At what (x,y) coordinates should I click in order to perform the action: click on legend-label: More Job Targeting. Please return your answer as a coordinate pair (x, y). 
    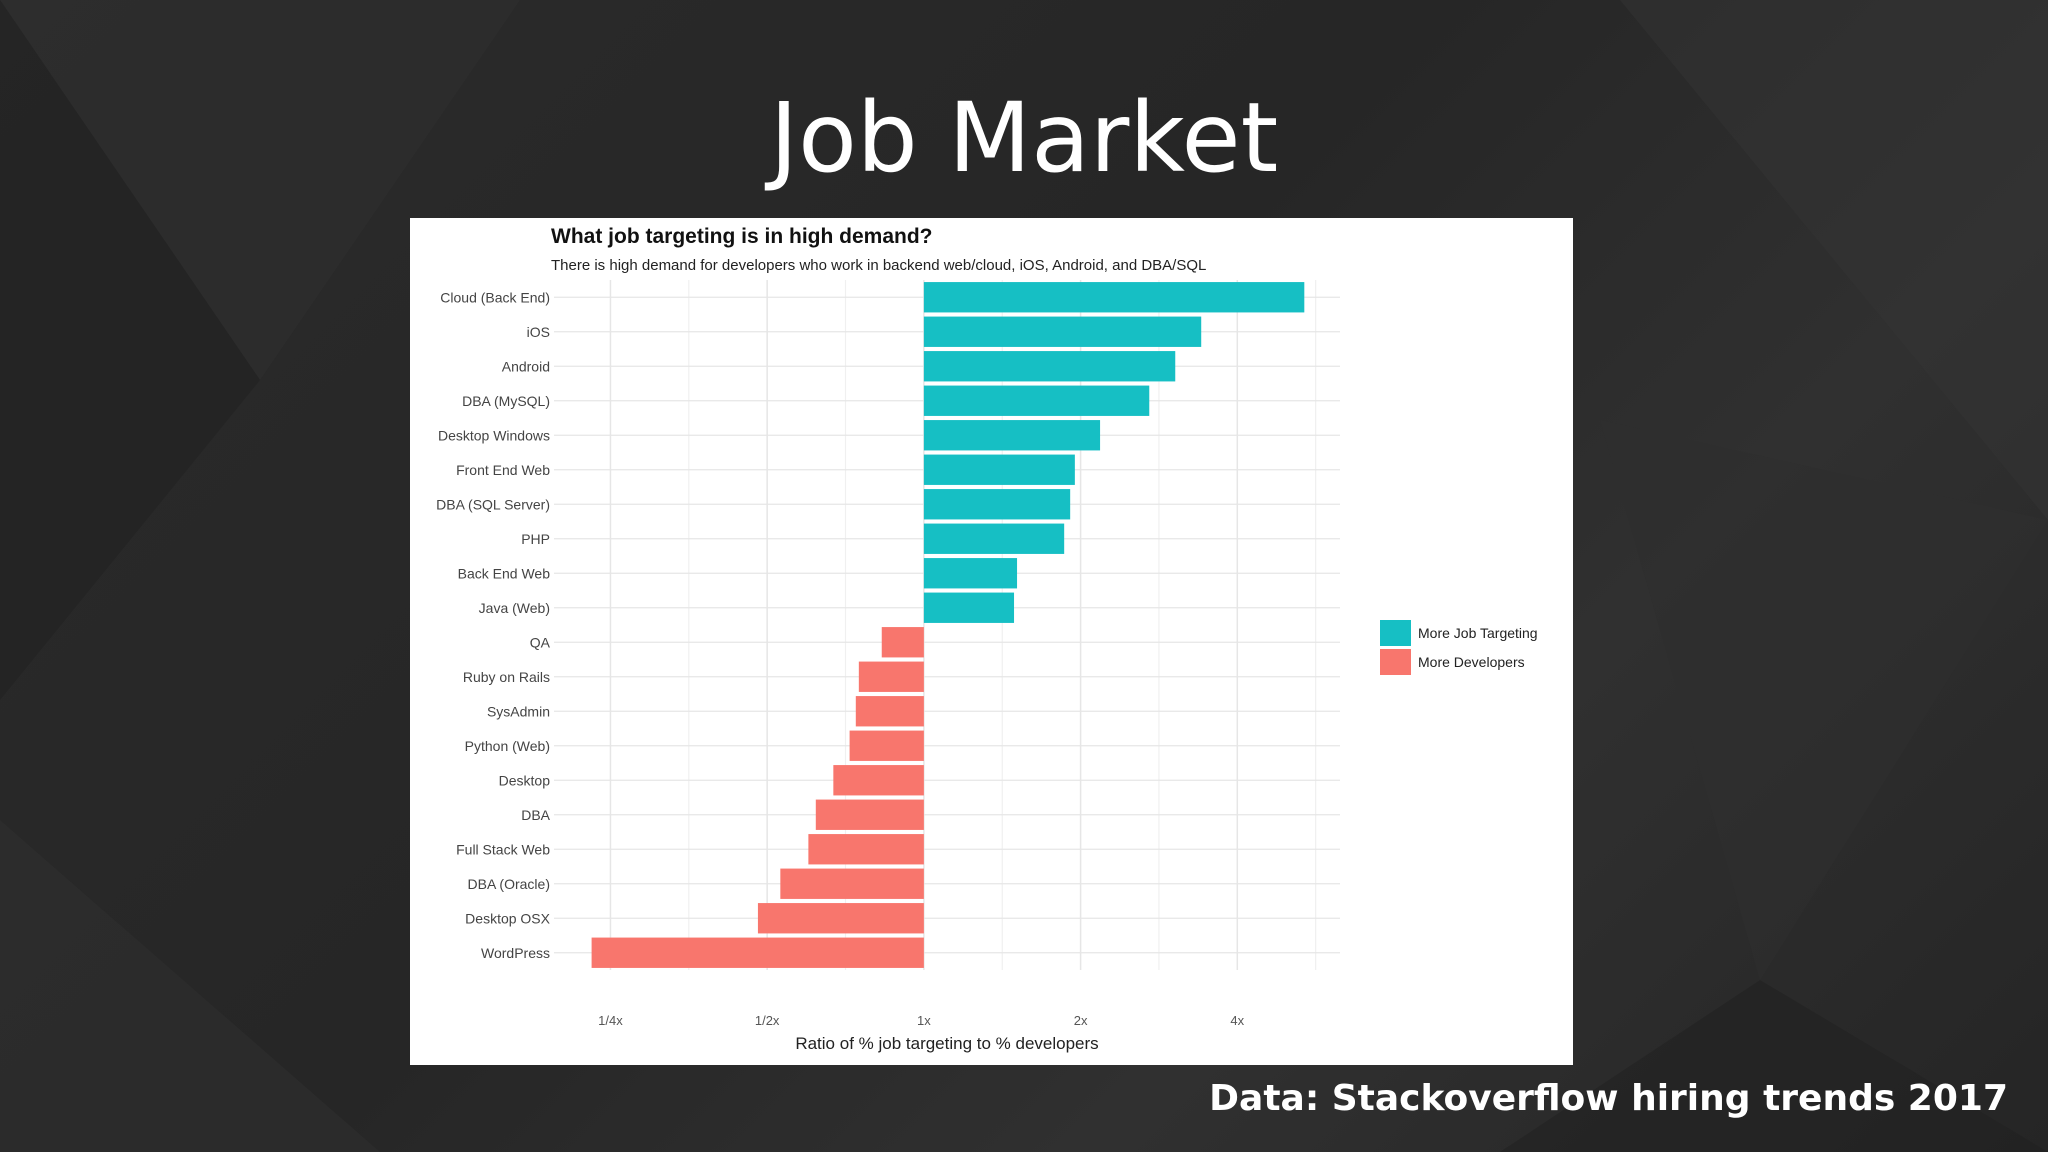
    Looking at the image, I should click on (1478, 633).